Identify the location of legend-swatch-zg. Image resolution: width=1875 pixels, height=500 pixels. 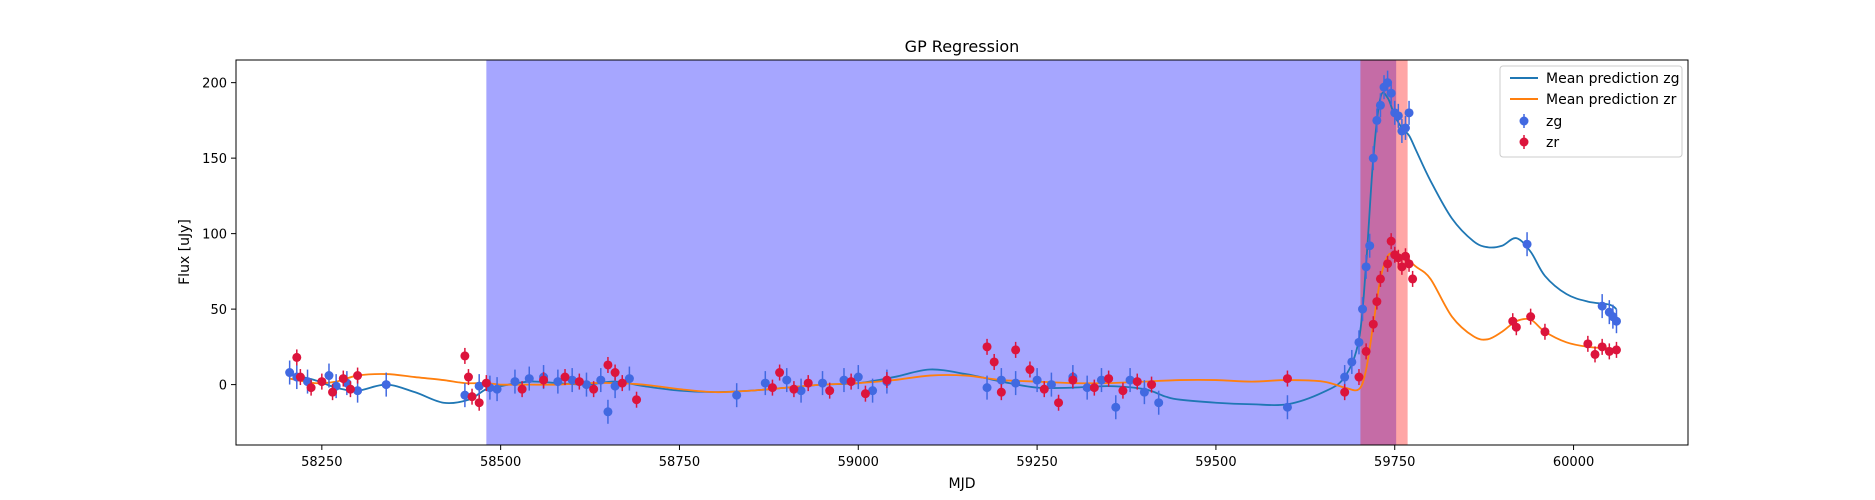
(1524, 121).